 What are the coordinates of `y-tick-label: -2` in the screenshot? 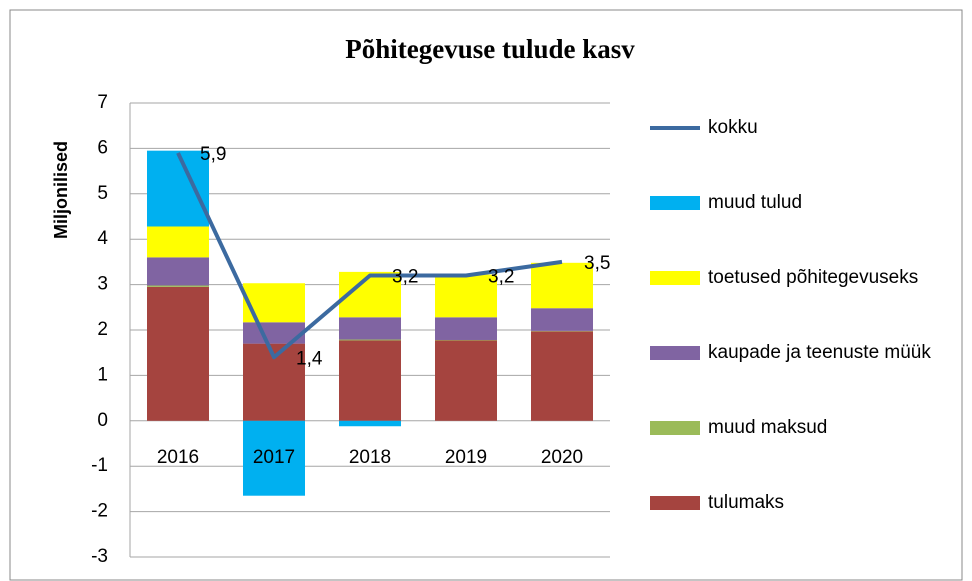 It's located at (99, 511).